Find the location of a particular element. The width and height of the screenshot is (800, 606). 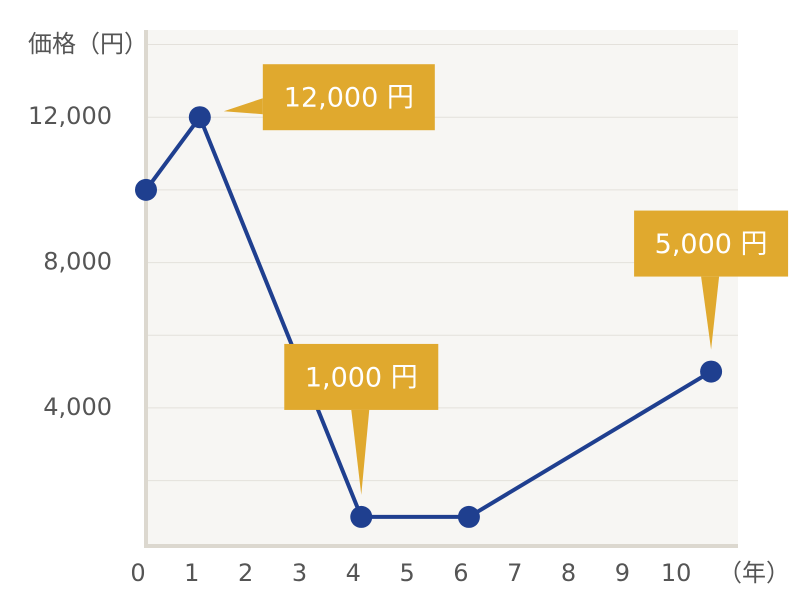

value-label: 5,000 円 is located at coordinates (711, 244).